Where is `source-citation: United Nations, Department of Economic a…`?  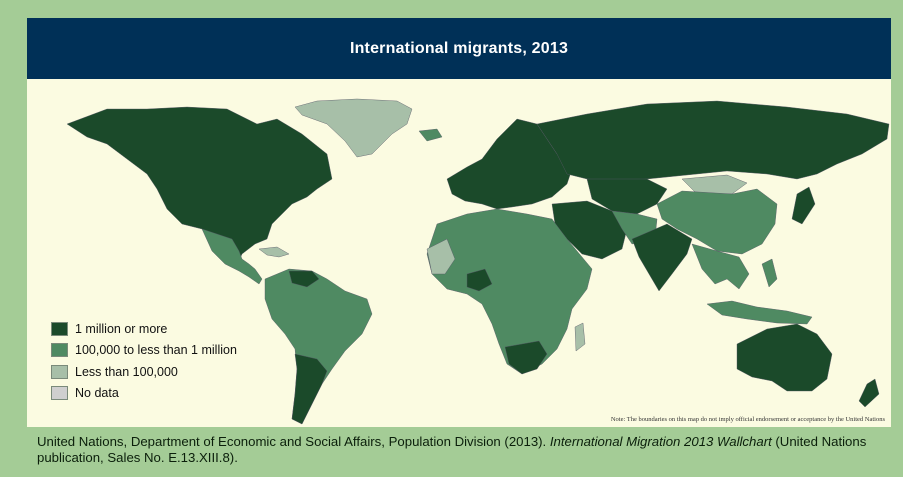
source-citation: United Nations, Department of Economic a… is located at coordinates (462, 450).